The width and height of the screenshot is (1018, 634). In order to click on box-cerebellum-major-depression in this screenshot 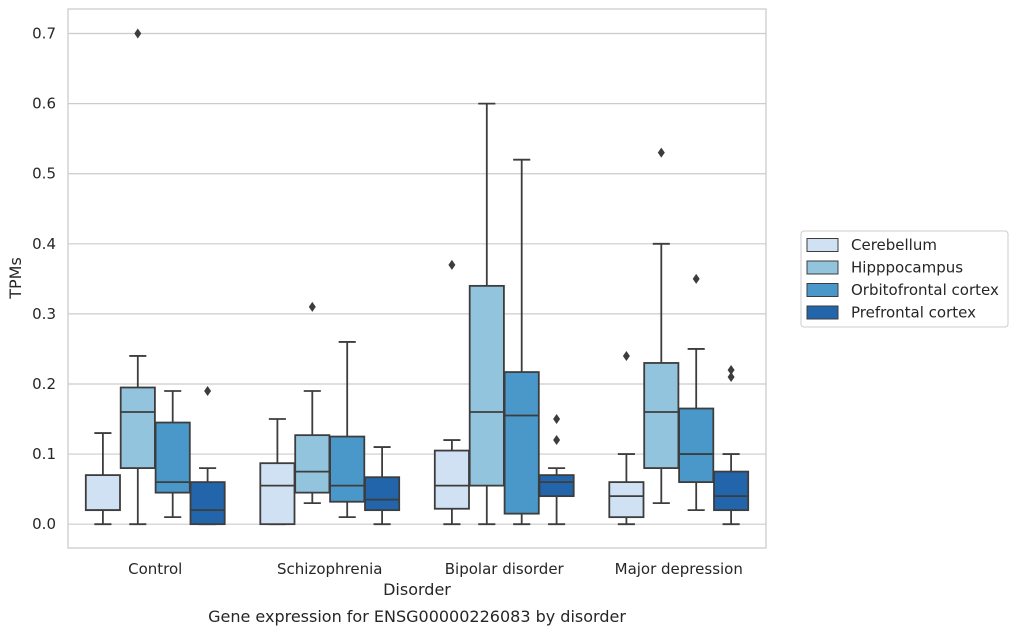, I will do `click(626, 438)`.